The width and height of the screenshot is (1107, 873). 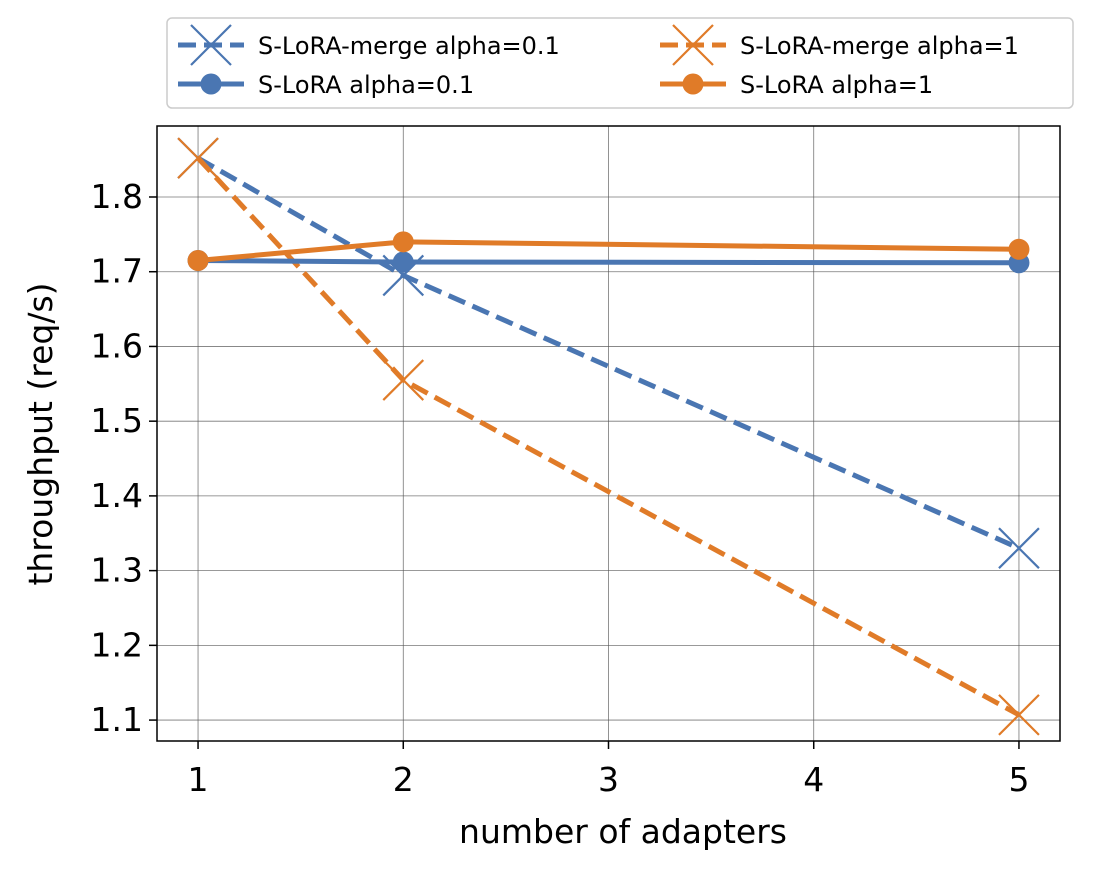 I want to click on y-tick-label: 1.5, so click(x=117, y=420).